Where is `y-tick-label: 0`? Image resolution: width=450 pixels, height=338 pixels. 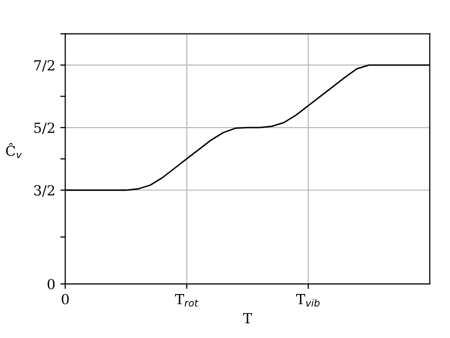
y-tick-label: 0 is located at coordinates (51, 284).